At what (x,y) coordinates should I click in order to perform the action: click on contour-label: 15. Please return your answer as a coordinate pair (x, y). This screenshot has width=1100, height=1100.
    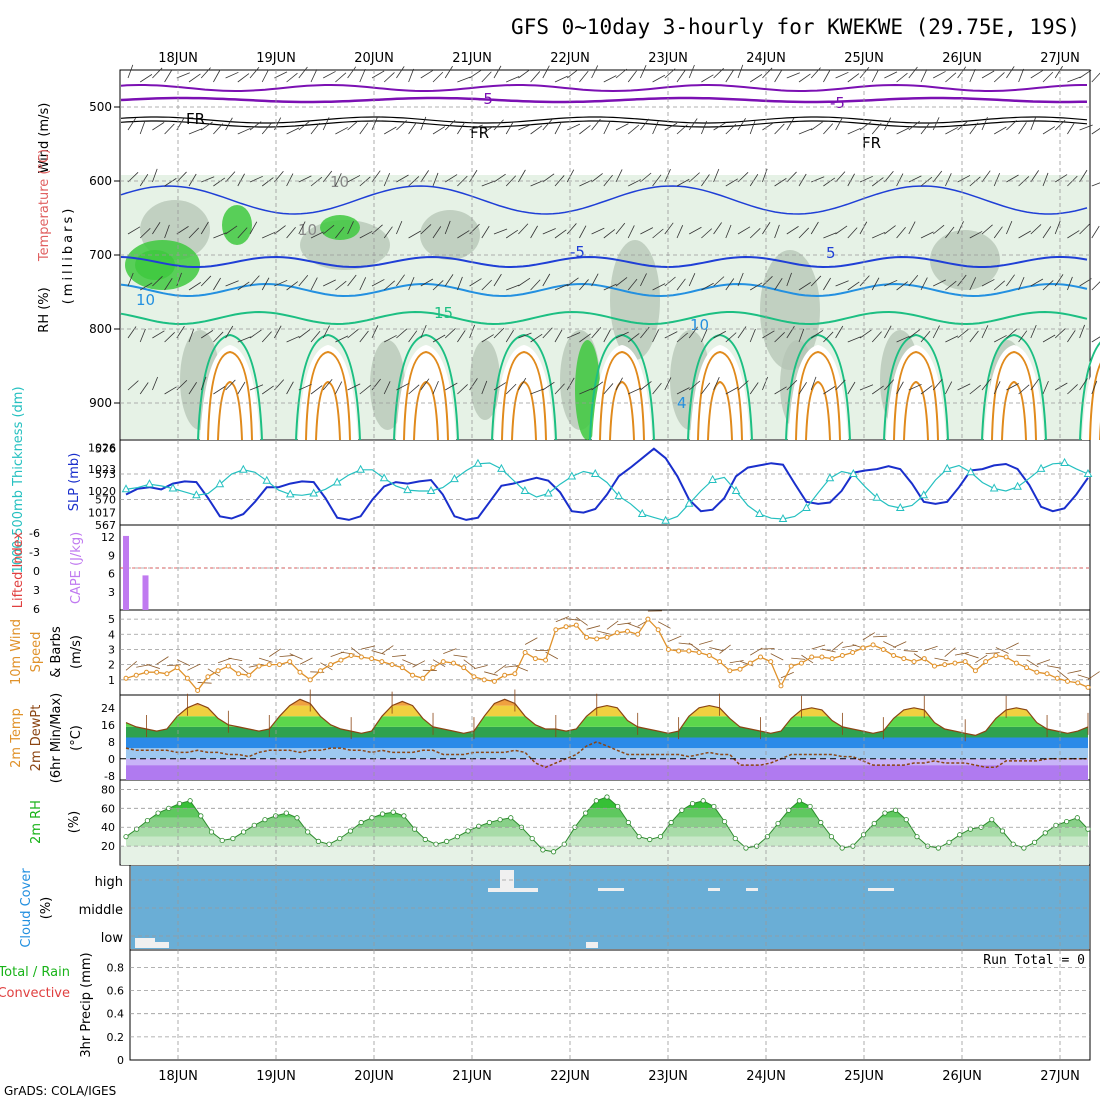
    Looking at the image, I should click on (443, 313).